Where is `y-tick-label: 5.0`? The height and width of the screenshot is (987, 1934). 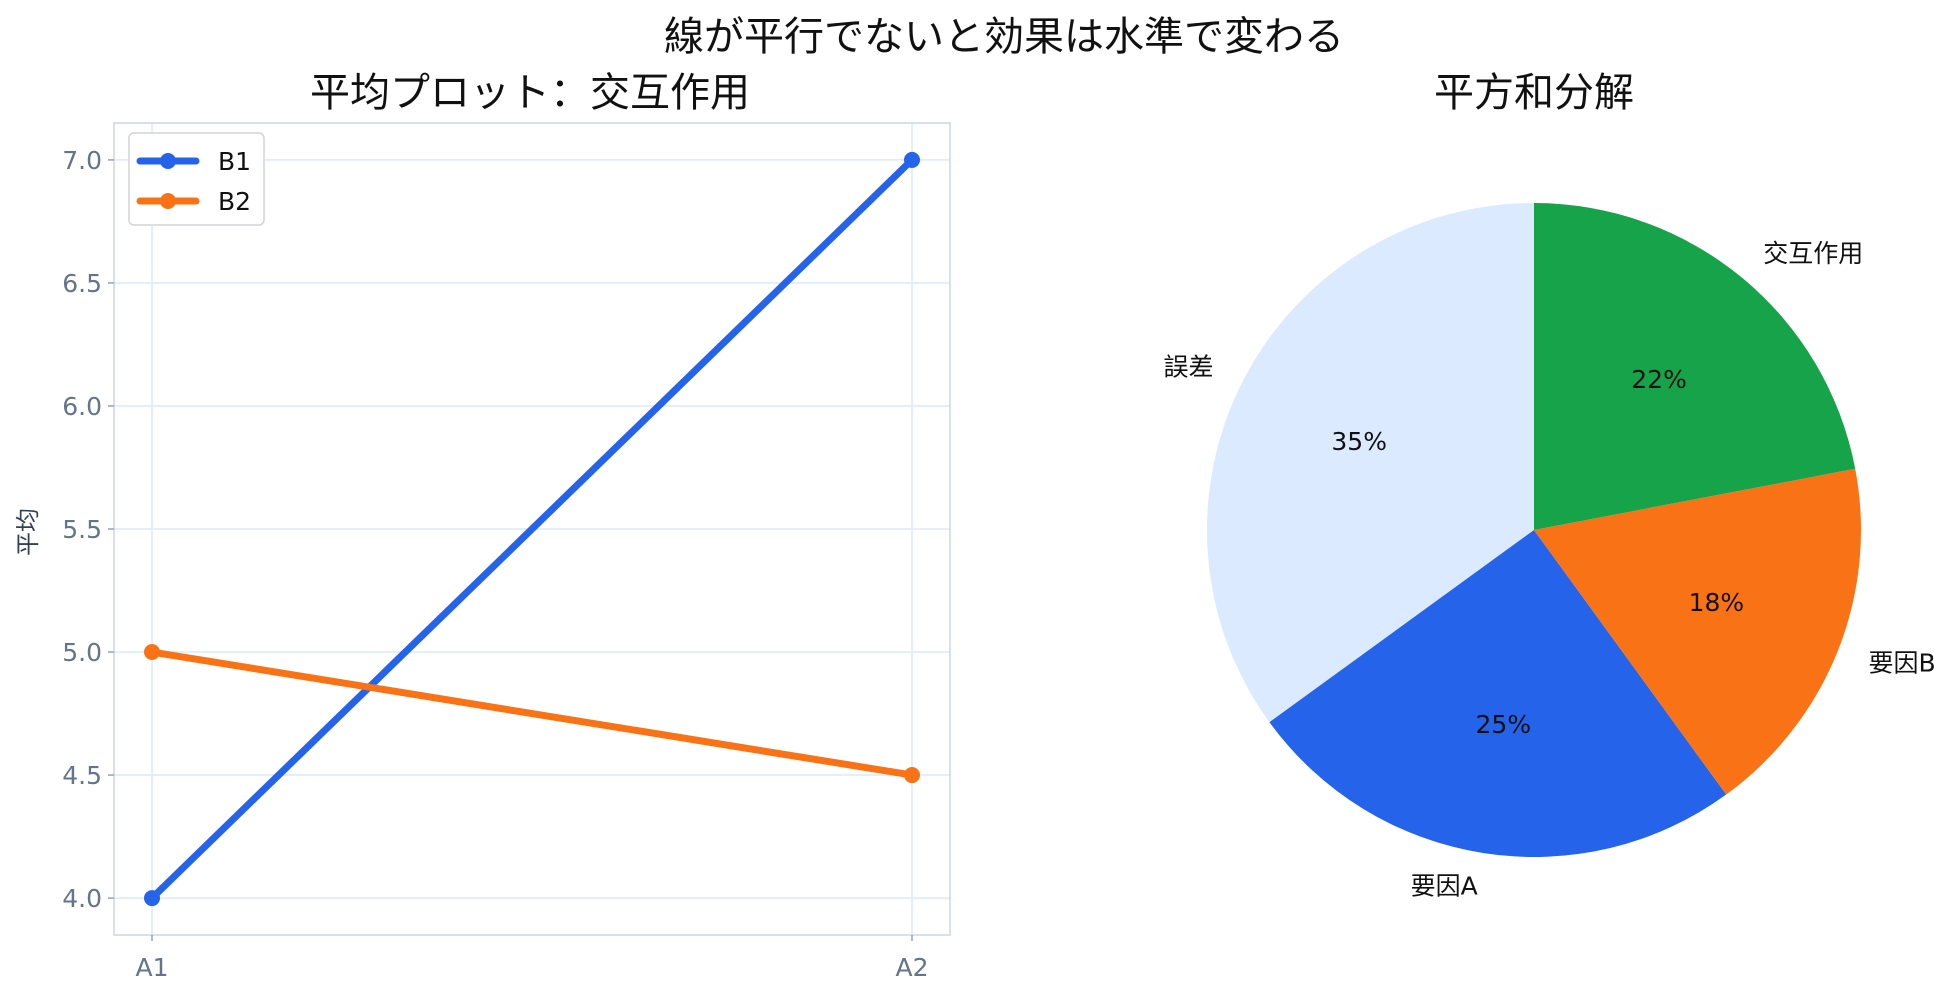
y-tick-label: 5.0 is located at coordinates (82, 652).